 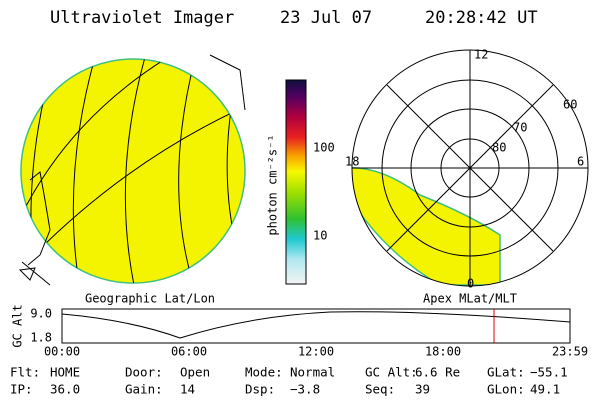 What do you see at coordinates (380, 389) in the screenshot?
I see `field-label: Seq:` at bounding box center [380, 389].